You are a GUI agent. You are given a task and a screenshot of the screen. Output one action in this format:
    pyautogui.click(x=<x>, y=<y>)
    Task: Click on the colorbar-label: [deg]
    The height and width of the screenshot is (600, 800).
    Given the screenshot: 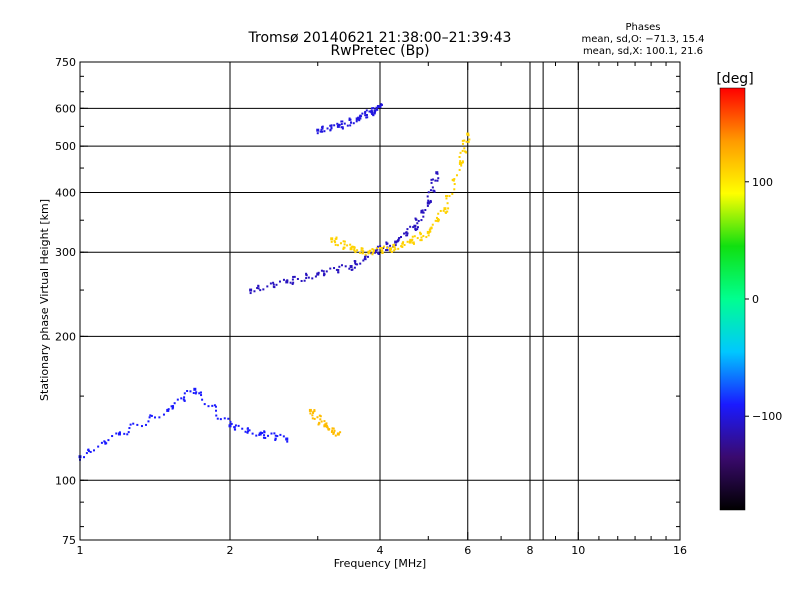 What is the action you would take?
    pyautogui.click(x=734, y=79)
    